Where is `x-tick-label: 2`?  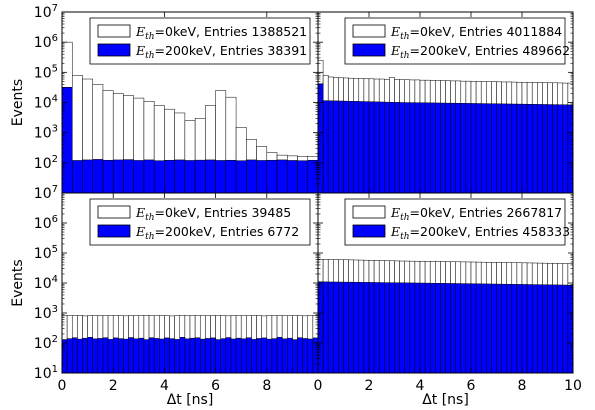 x-tick-label: 2 is located at coordinates (113, 386).